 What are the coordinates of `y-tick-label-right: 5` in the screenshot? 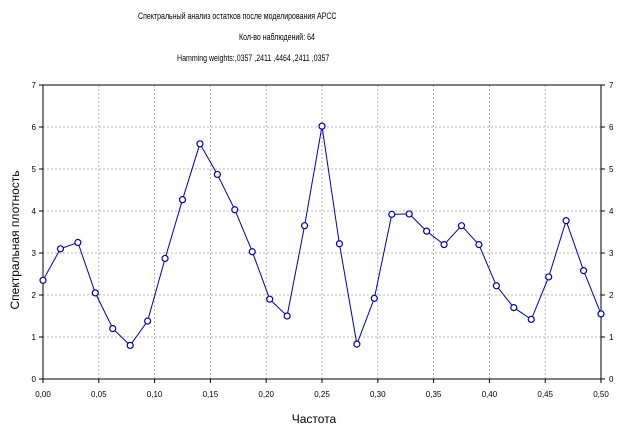 It's located at (611, 169).